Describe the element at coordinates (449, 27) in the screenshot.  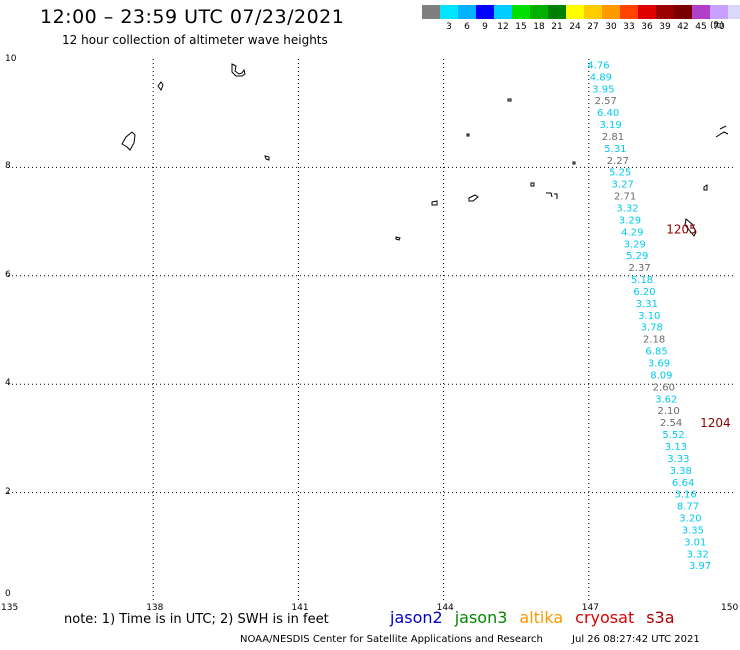
I see `color-scale-tick: 3` at that location.